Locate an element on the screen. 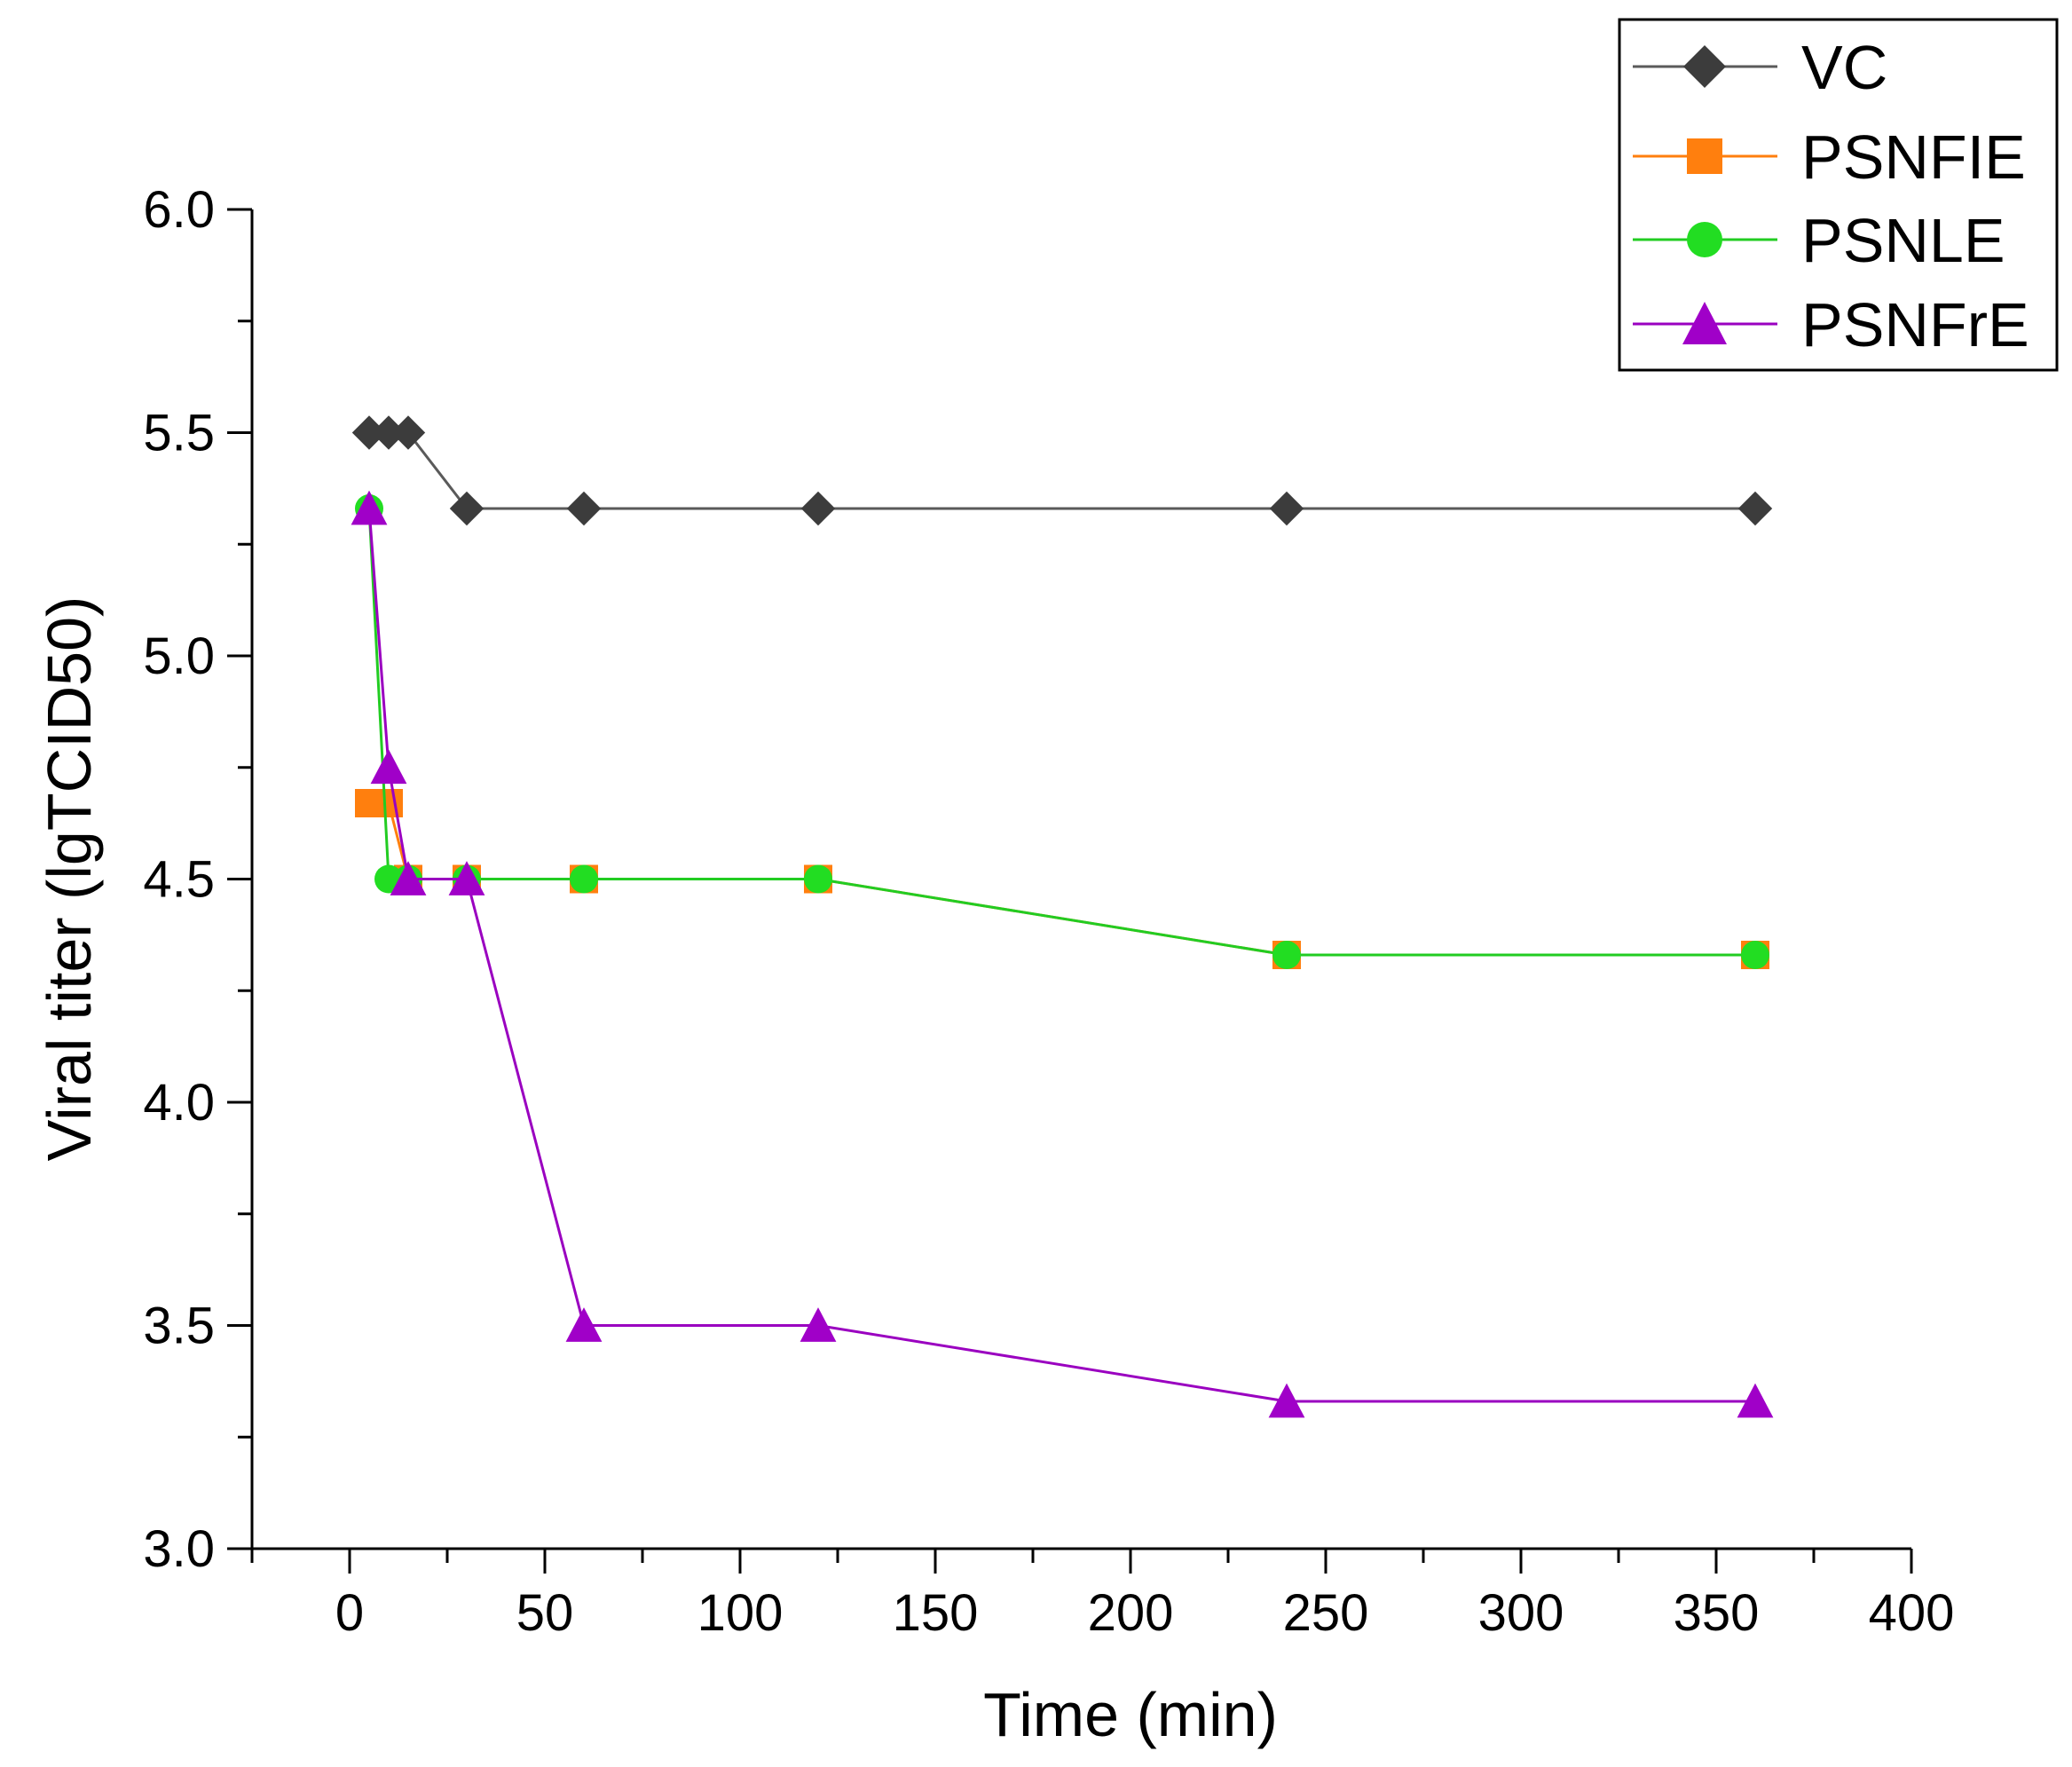 The width and height of the screenshot is (2072, 1767). x-tick-label: 50 is located at coordinates (545, 1613).